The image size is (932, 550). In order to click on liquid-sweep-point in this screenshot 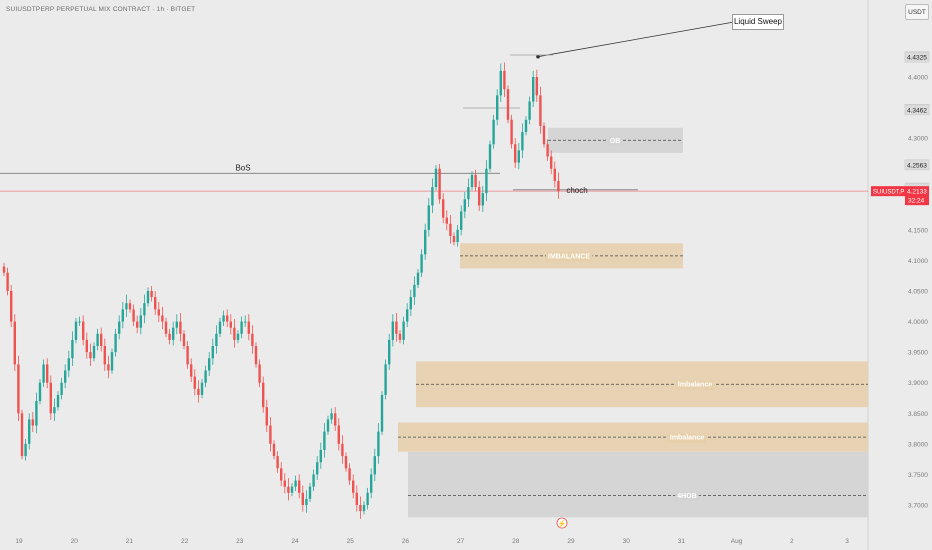, I will do `click(538, 56)`.